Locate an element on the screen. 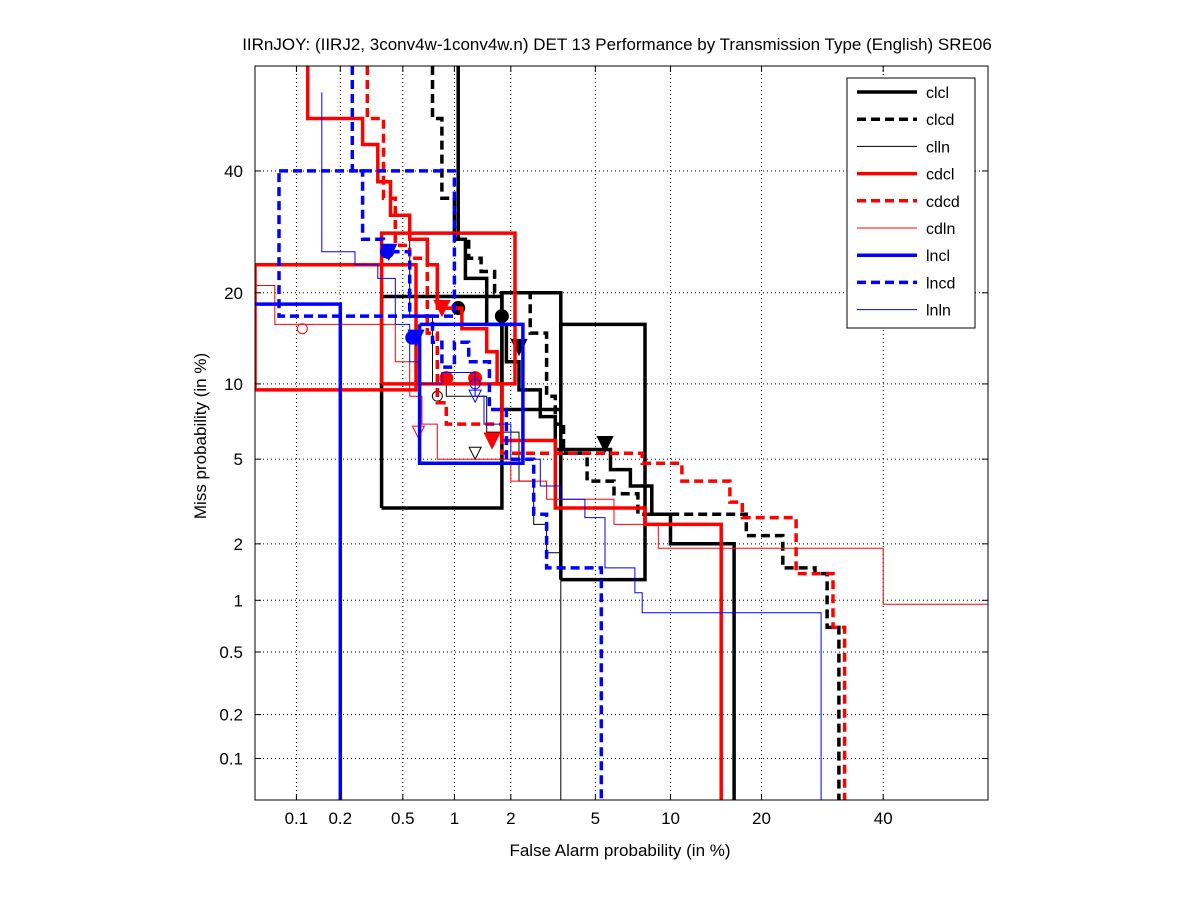  act-dcf-marker-lnln is located at coordinates (475, 384).